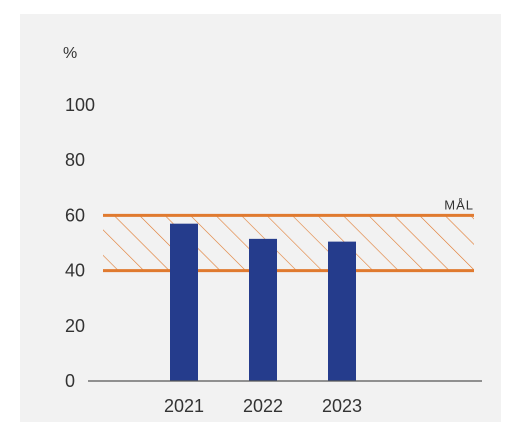 This screenshot has height=436, width=509. I want to click on bar-2023, so click(342, 311).